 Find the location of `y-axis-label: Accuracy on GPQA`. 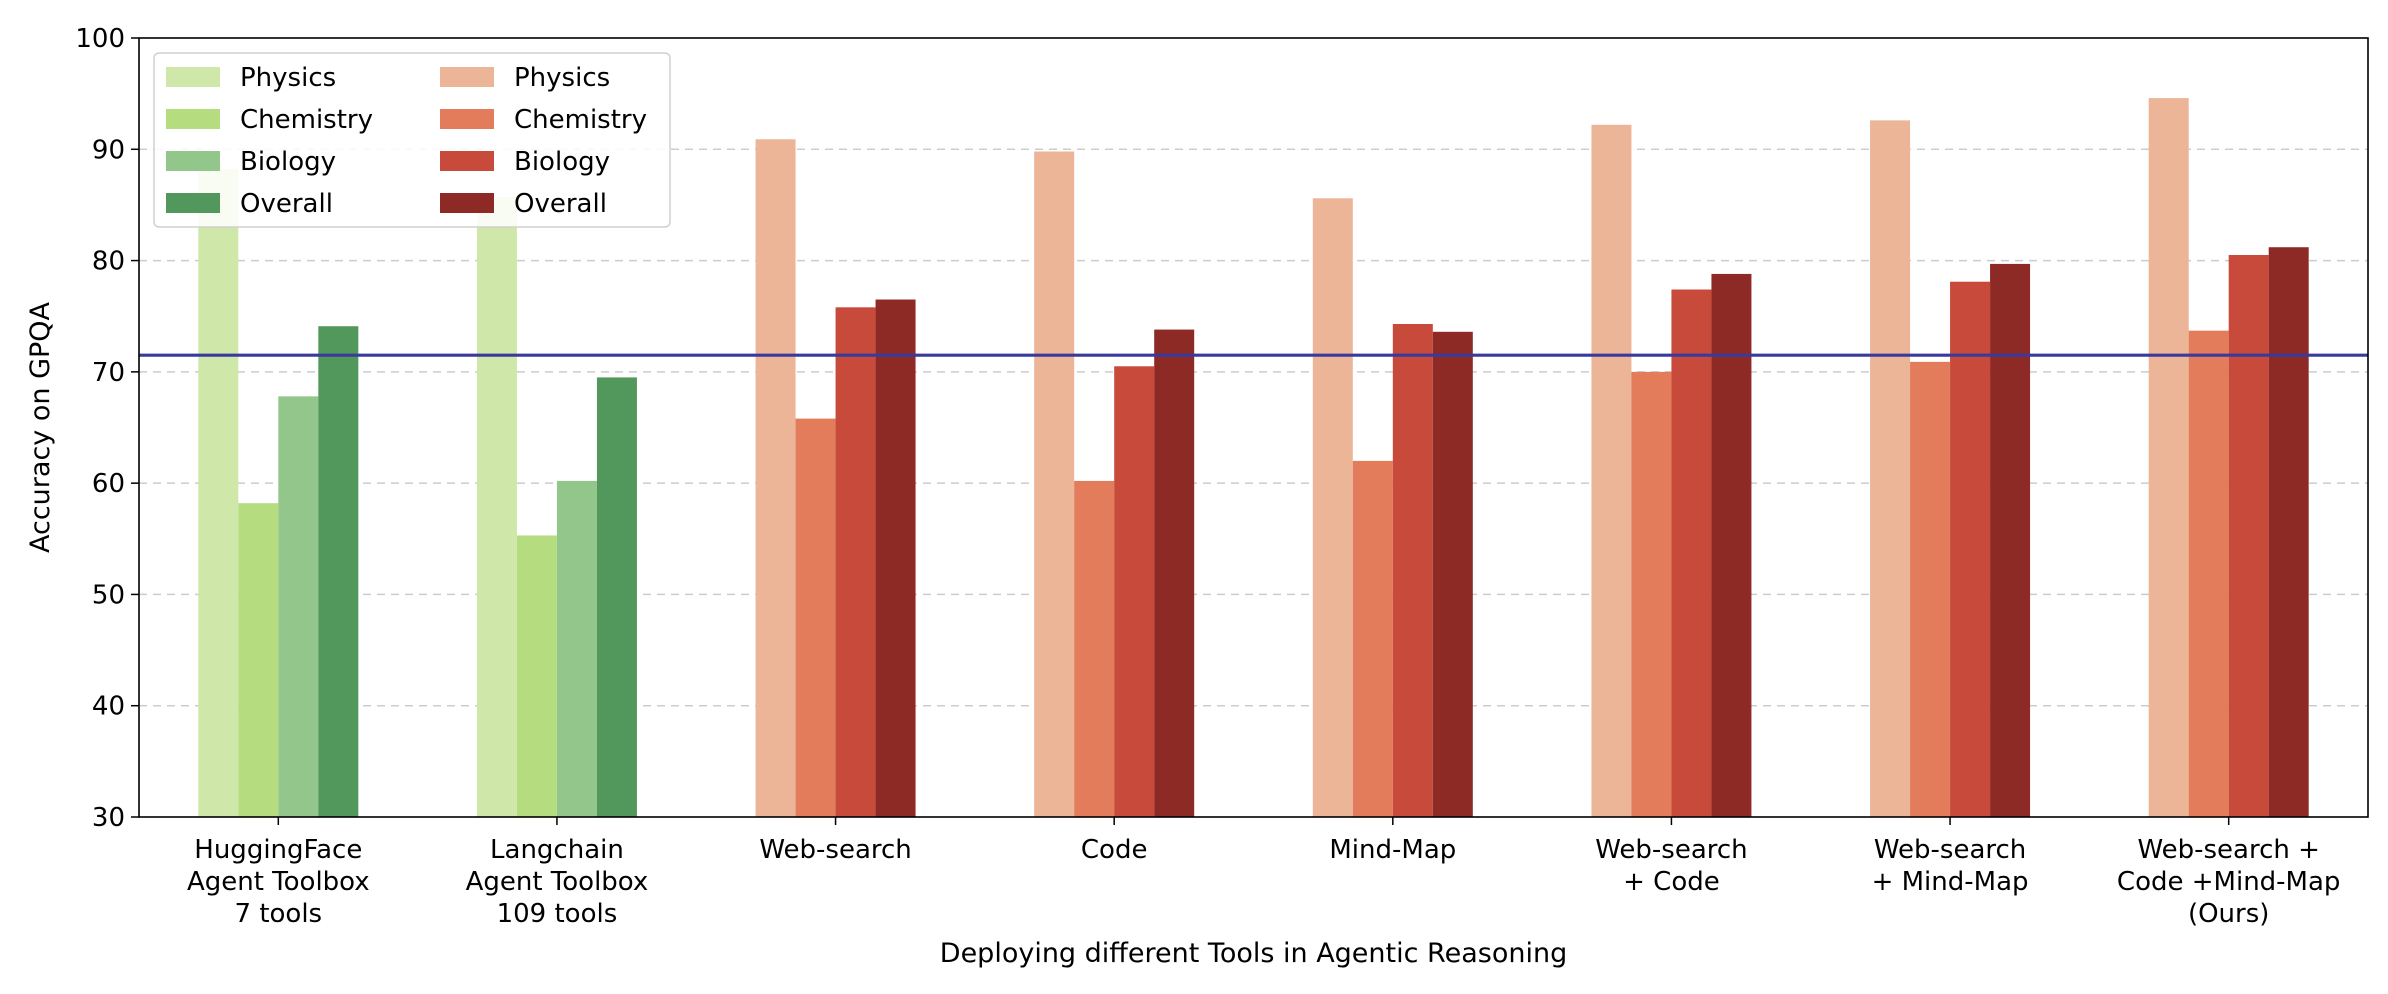

y-axis-label: Accuracy on GPQA is located at coordinates (40, 427).